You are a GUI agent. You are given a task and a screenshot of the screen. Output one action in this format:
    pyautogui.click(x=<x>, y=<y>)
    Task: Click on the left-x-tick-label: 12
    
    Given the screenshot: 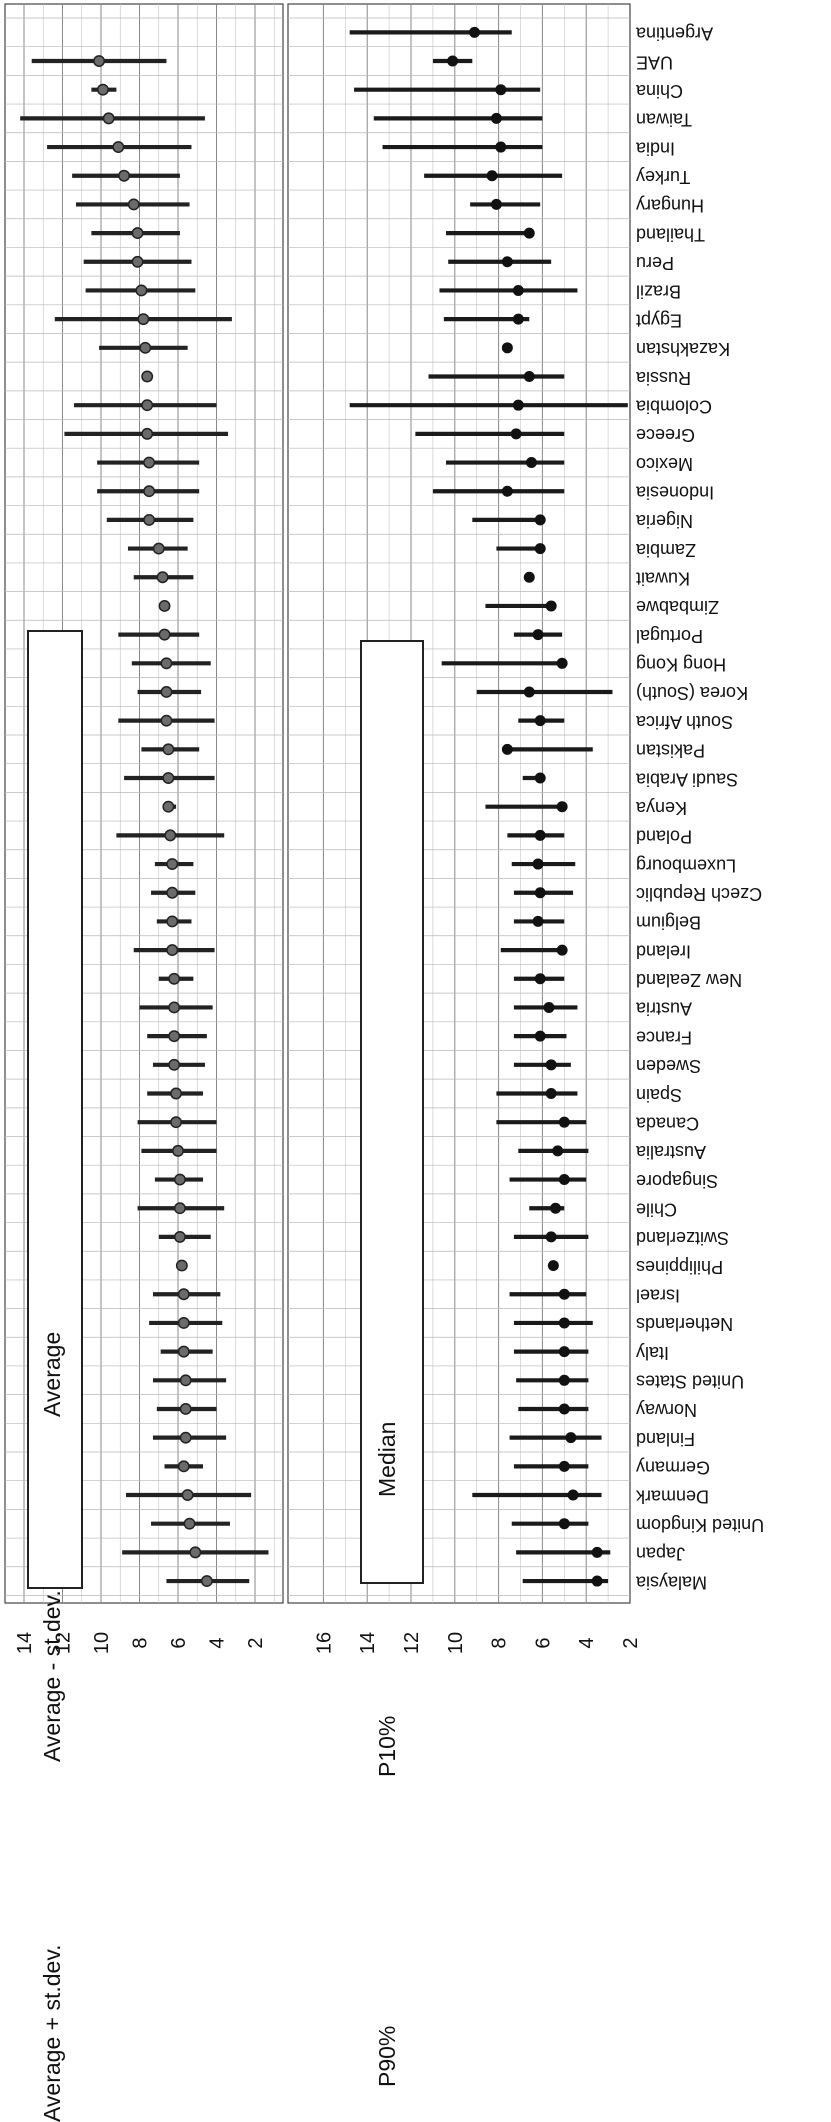 What is the action you would take?
    pyautogui.click(x=64, y=1643)
    